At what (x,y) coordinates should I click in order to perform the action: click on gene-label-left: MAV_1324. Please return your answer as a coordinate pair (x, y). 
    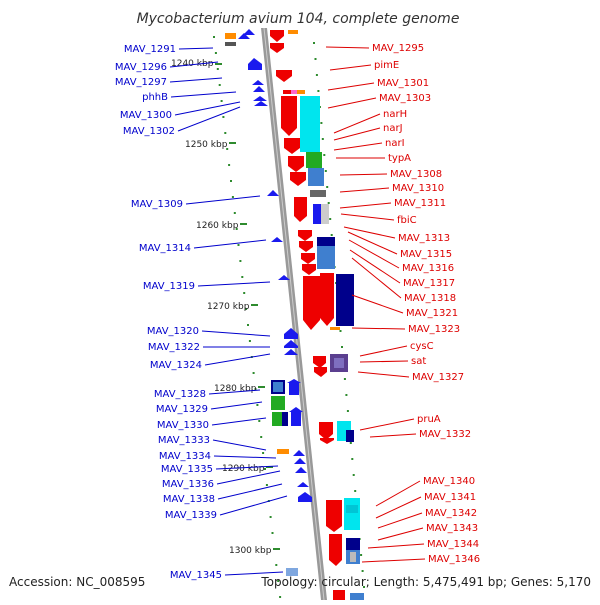
    Looking at the image, I should click on (176, 365).